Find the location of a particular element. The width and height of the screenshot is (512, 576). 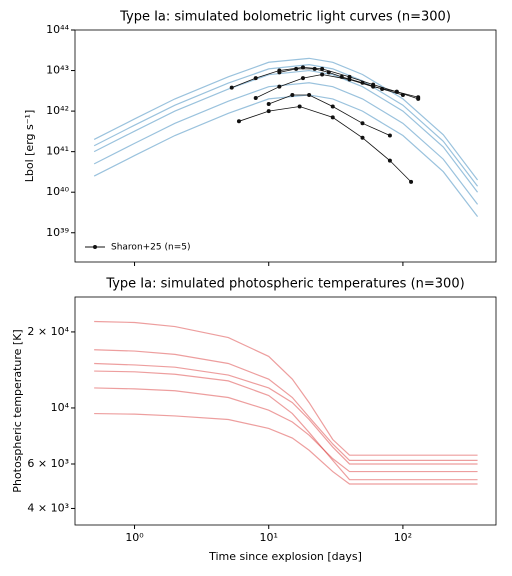

y-tick-label: 4 × 10³ is located at coordinates (48, 507).